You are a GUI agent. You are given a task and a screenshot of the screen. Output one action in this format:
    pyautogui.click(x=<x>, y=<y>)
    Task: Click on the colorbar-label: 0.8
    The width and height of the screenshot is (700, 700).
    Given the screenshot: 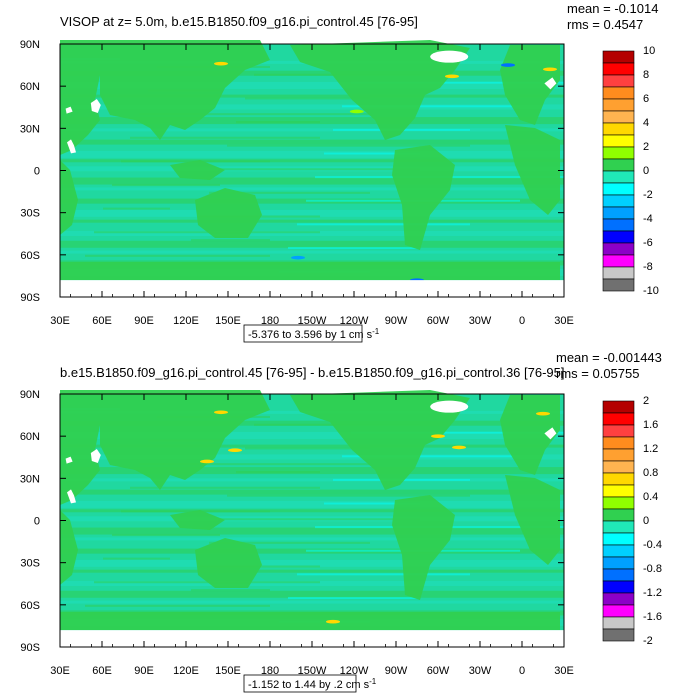 What is the action you would take?
    pyautogui.click(x=650, y=473)
    